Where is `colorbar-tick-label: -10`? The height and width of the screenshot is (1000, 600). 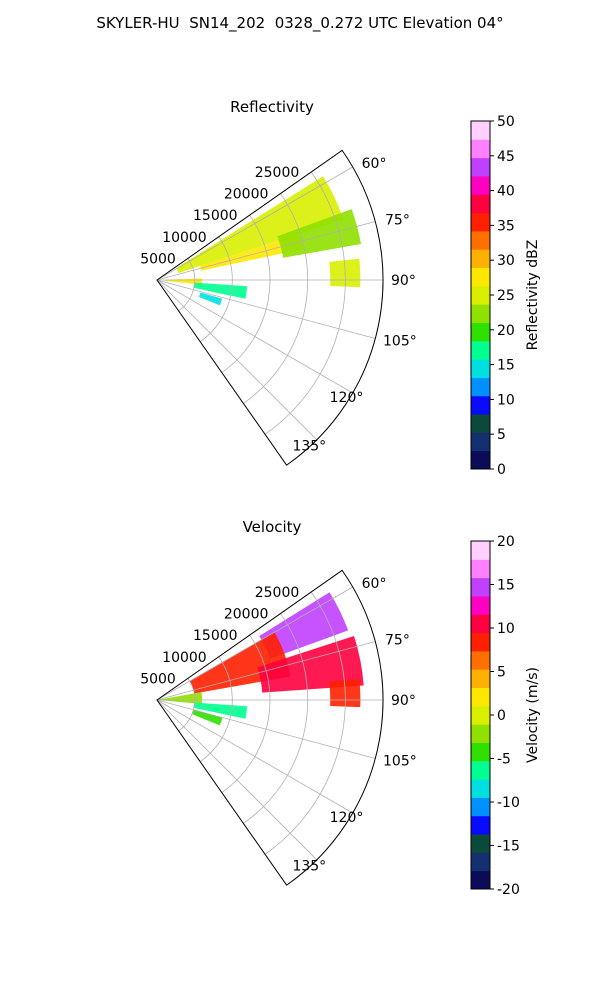
colorbar-tick-label: -10 is located at coordinates (508, 803).